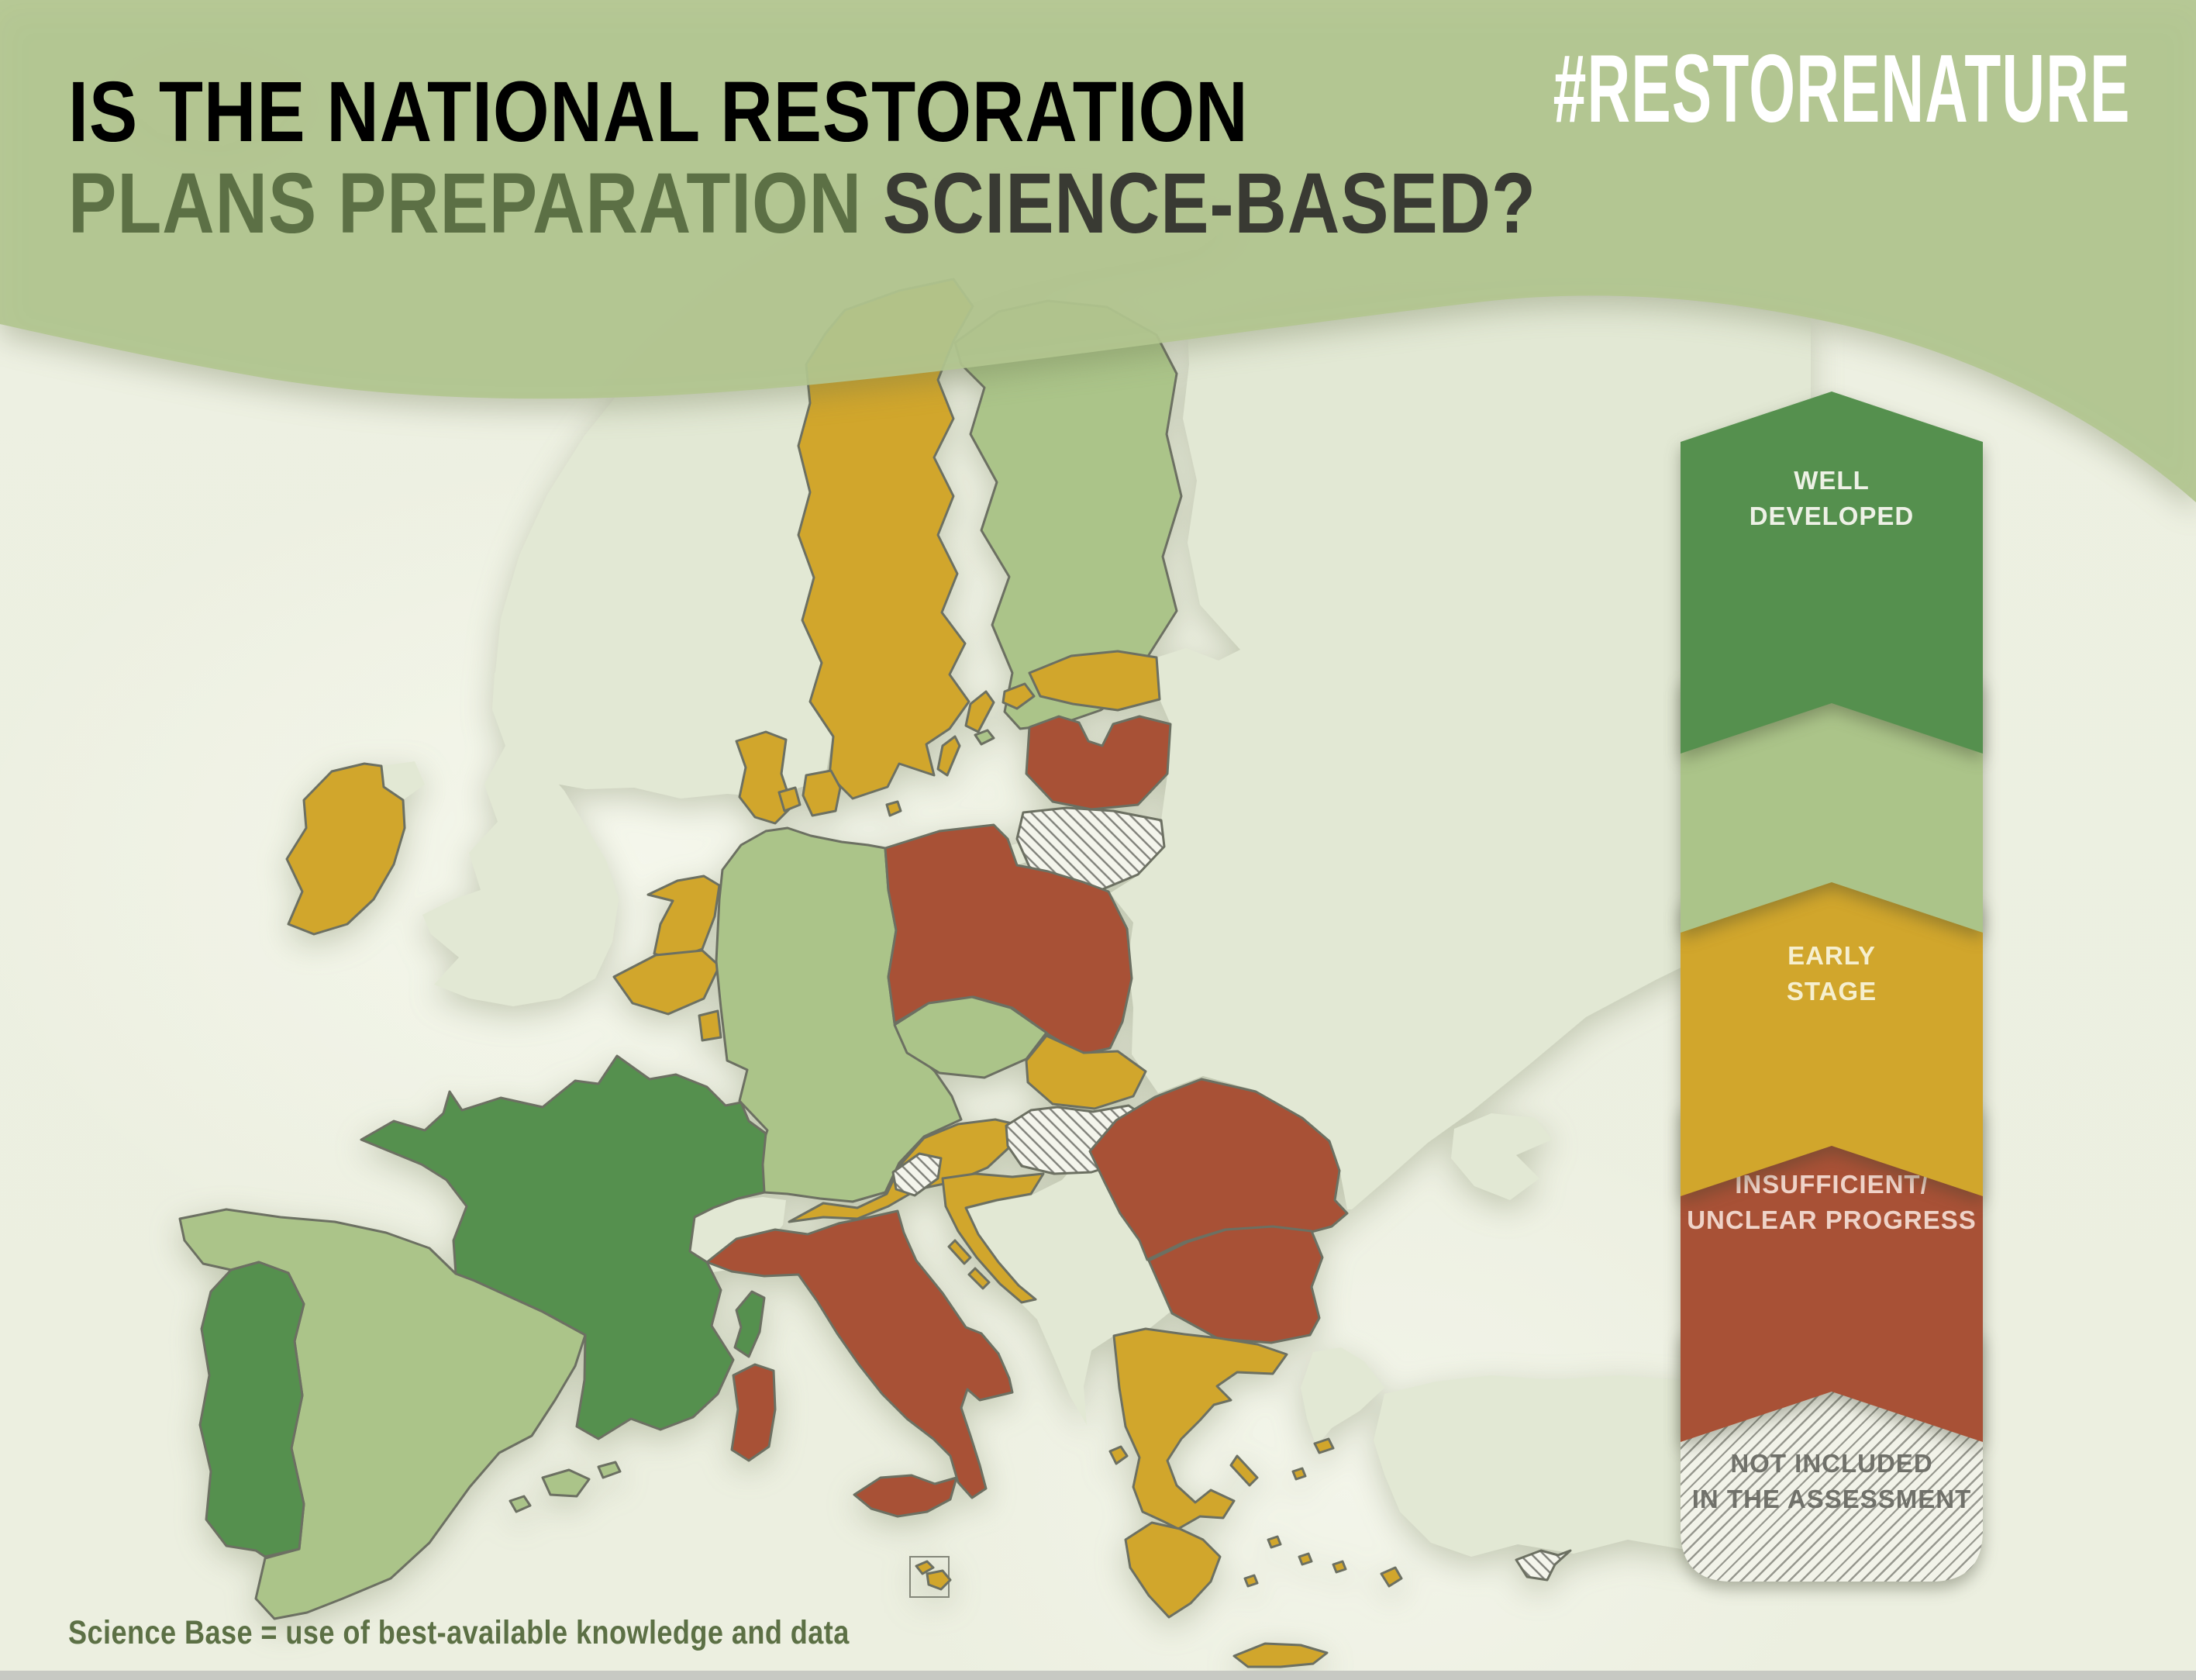 This screenshot has width=2196, height=1680. Describe the element at coordinates (609, 1470) in the screenshot. I see `island-menorca` at that location.